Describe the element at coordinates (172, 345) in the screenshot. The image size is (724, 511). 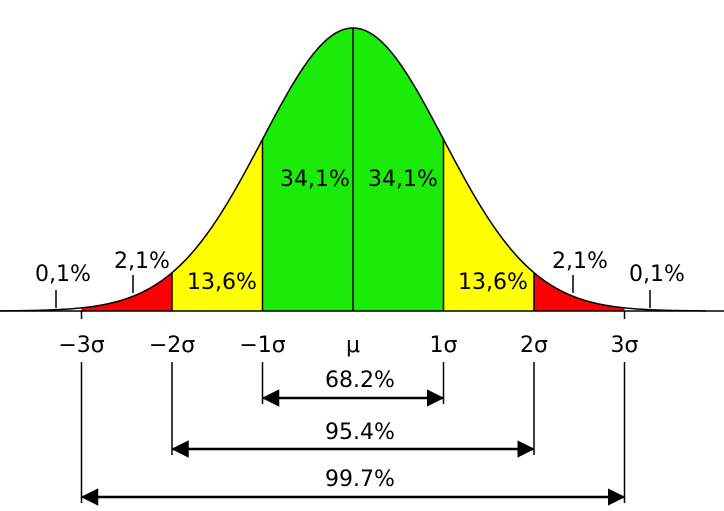
I see `axis-label: −2σ` at that location.